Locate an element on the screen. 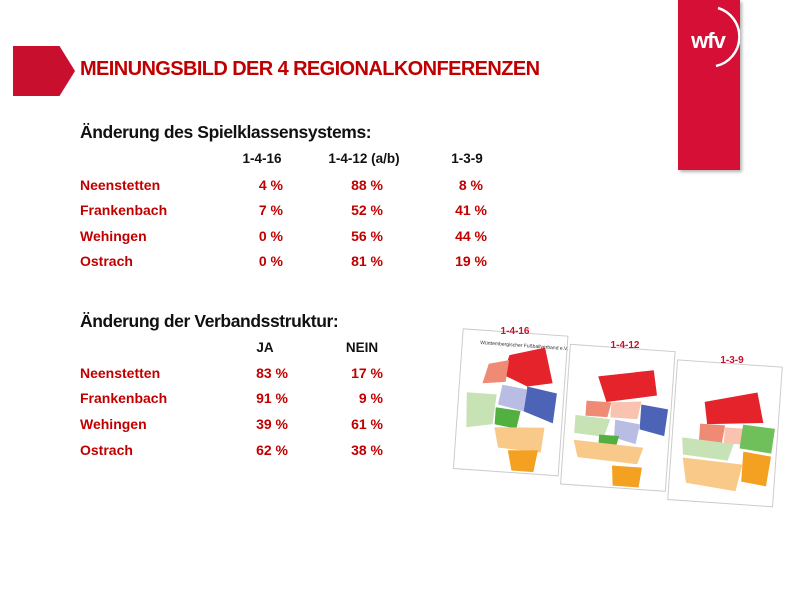 This screenshot has height=600, width=800. cell-value: 4 % is located at coordinates (270, 185).